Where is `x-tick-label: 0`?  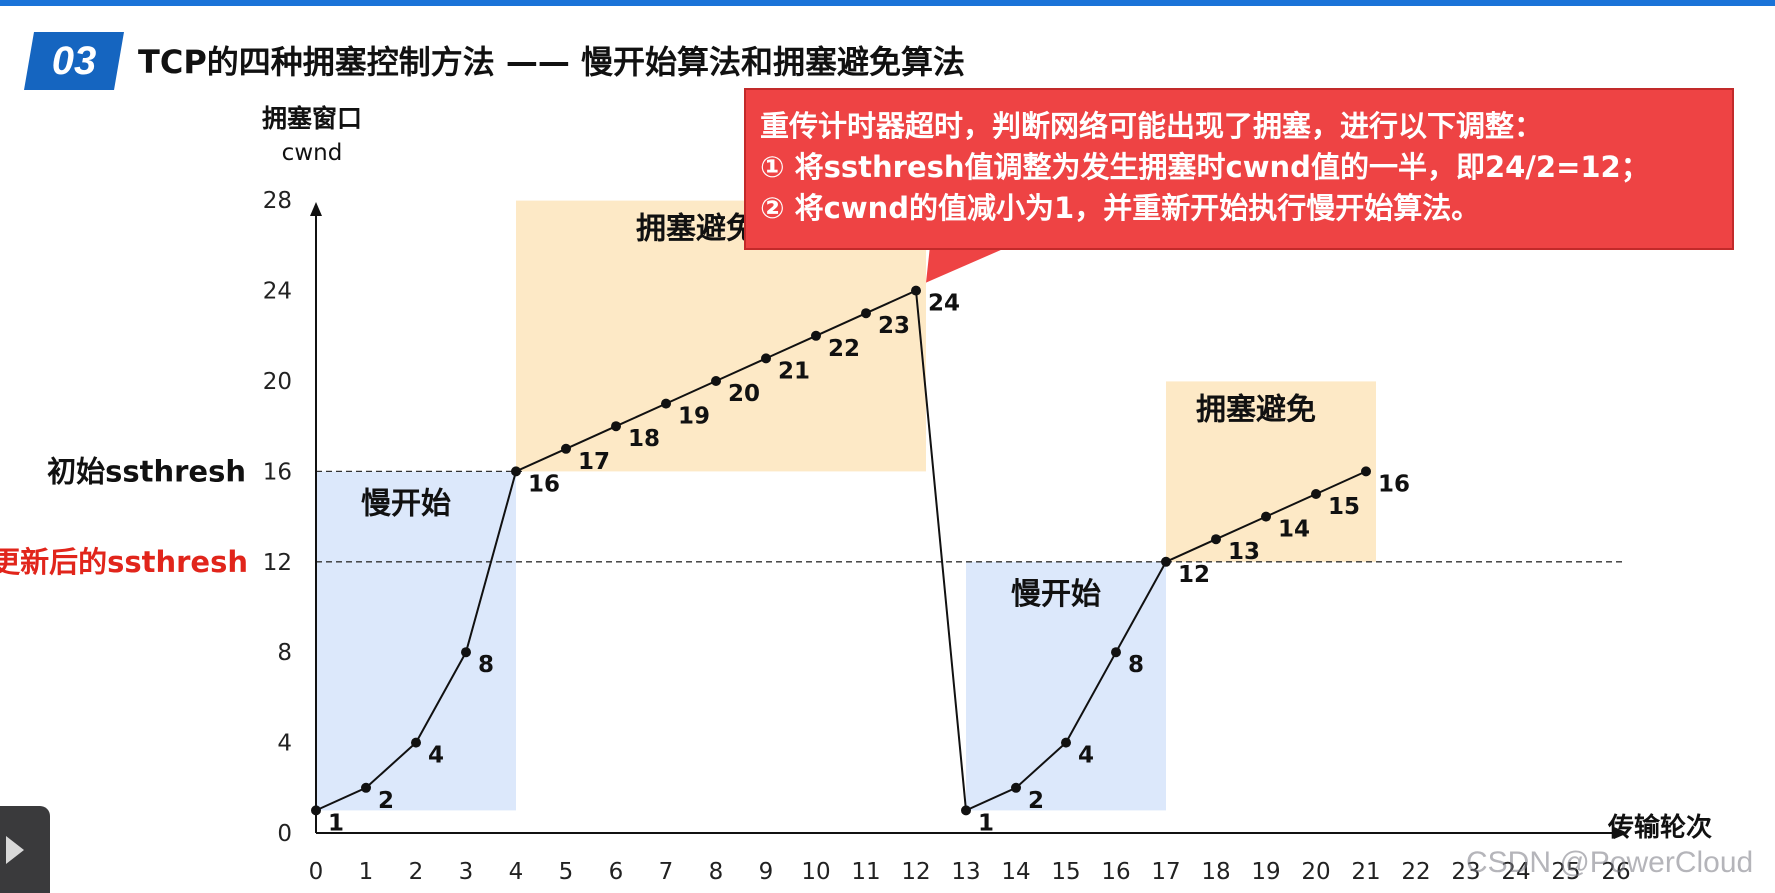
x-tick-label: 0 is located at coordinates (316, 872).